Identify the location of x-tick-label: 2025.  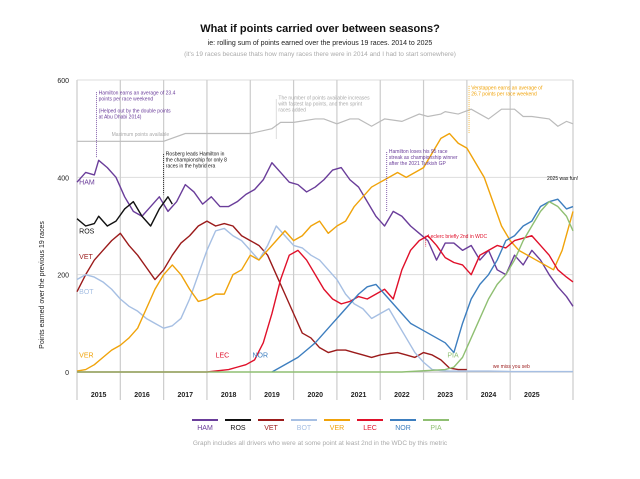
(532, 395).